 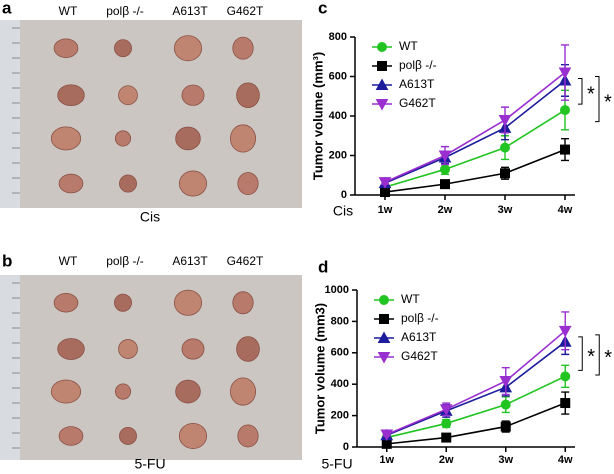 I want to click on y-tick-label: 800, so click(x=340, y=321).